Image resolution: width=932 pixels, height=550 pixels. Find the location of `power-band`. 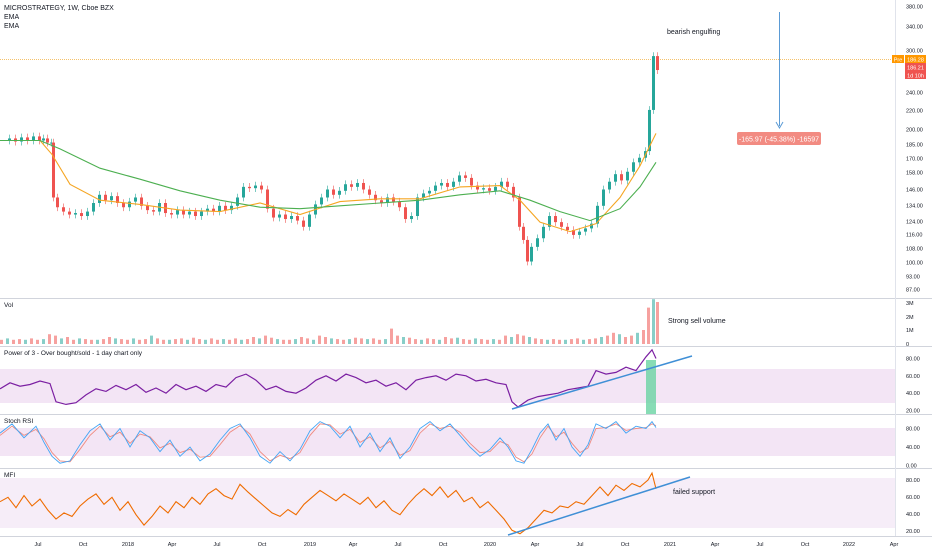

power-band is located at coordinates (447, 386).